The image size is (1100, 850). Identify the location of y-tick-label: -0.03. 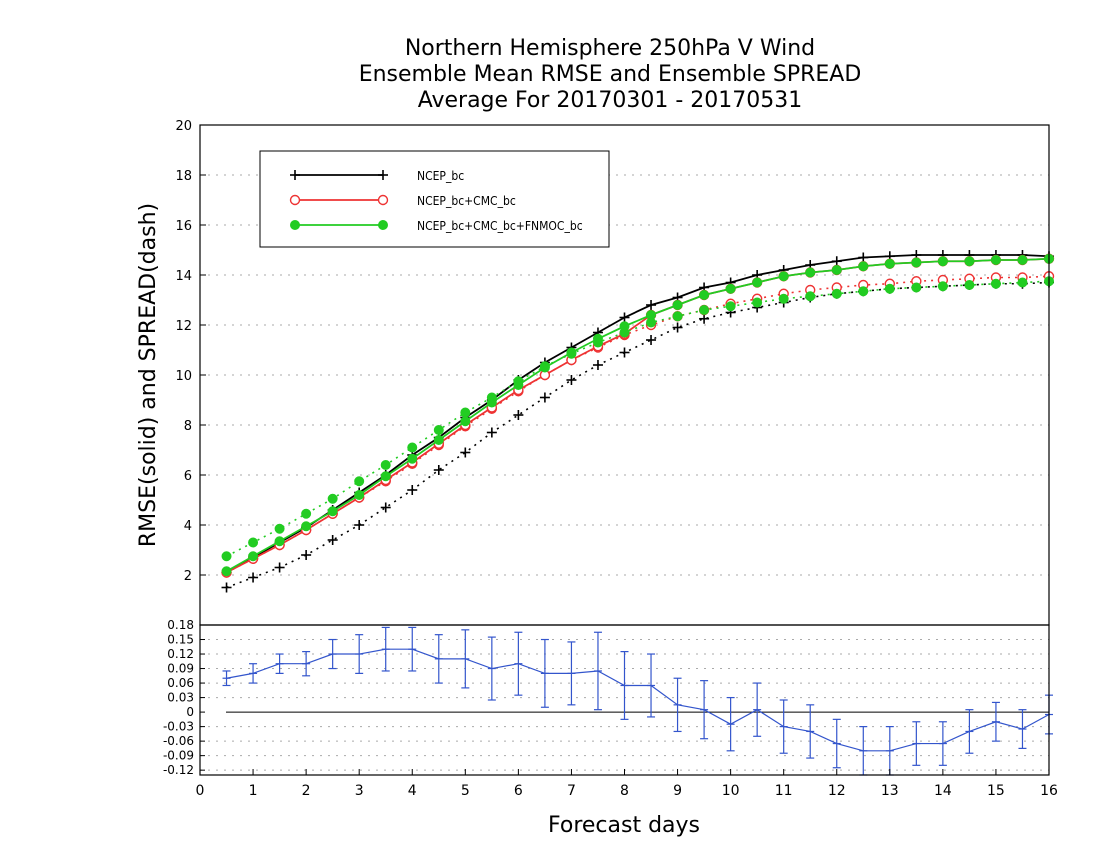
(178, 727).